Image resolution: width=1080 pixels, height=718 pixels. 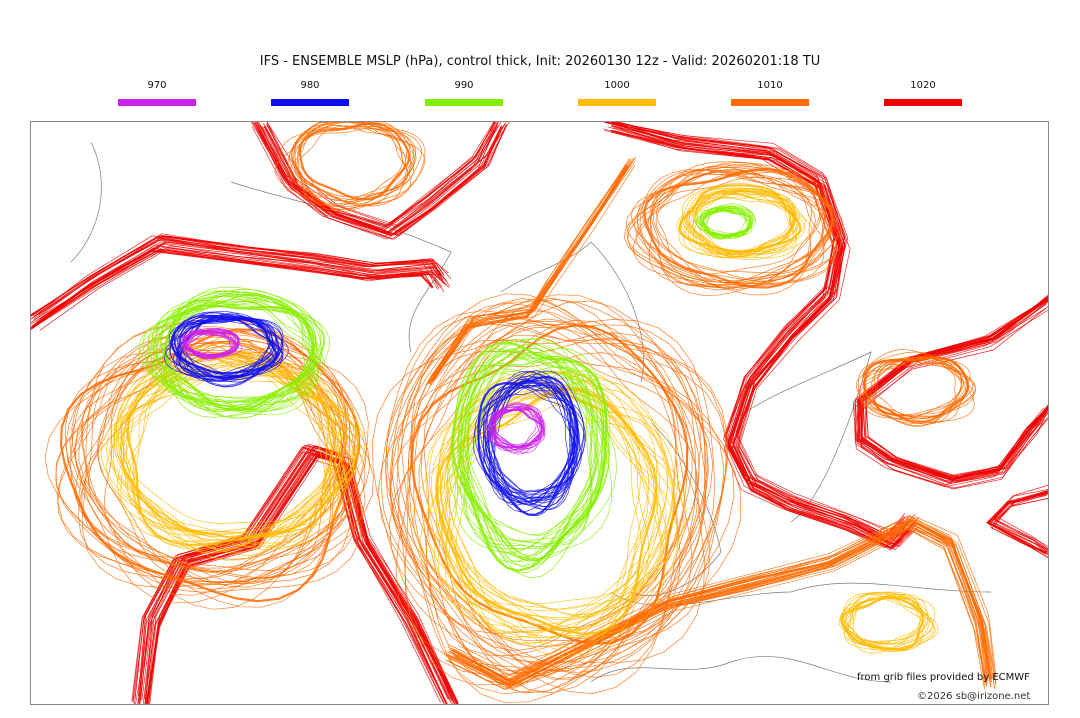 I want to click on legend-item-990: 990, so click(x=464, y=93).